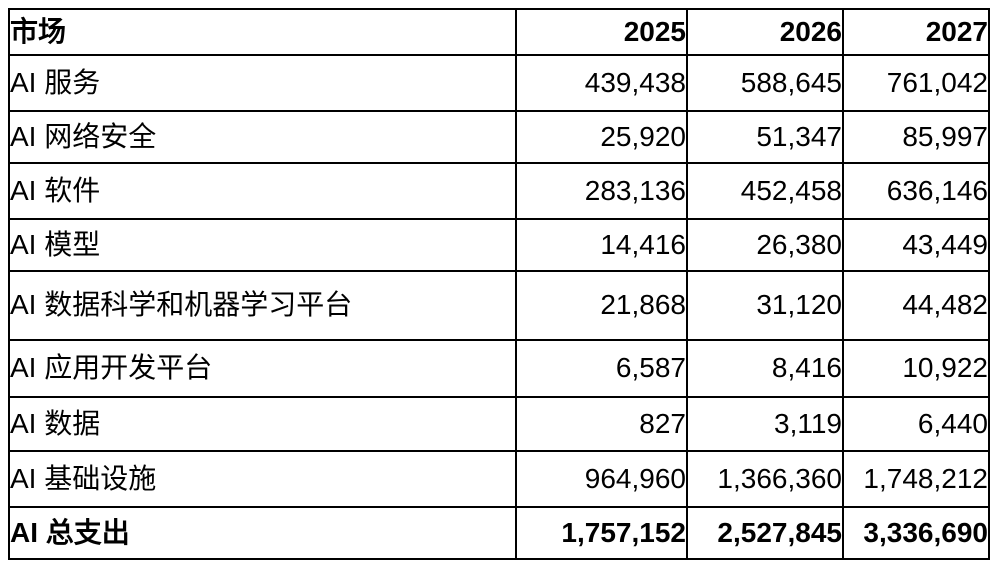  Describe the element at coordinates (262, 424) in the screenshot. I see `market-cell: AI 数据` at that location.